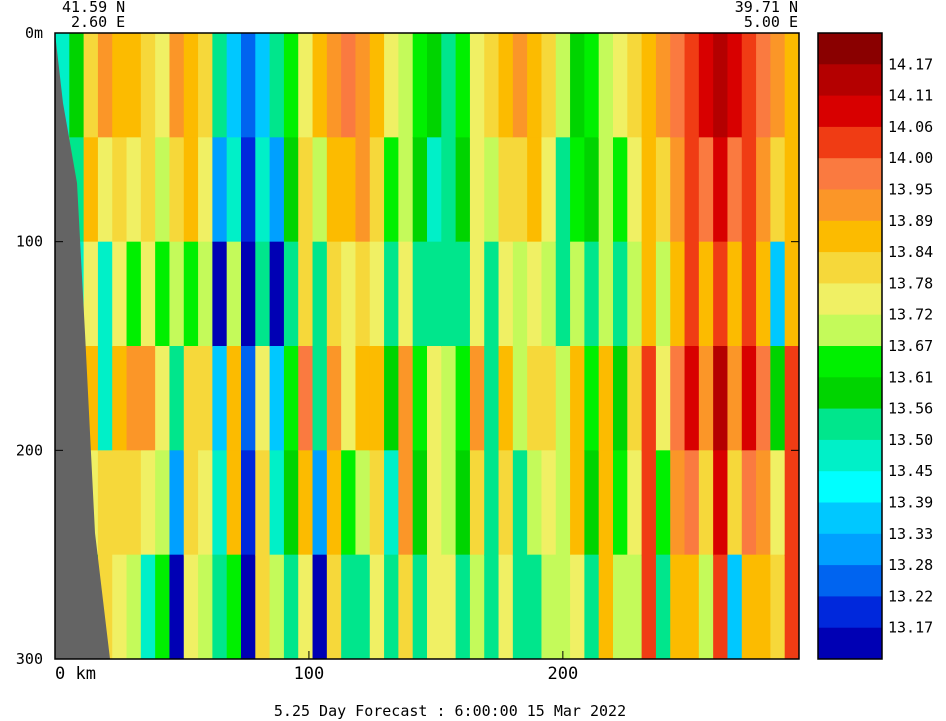 Image resolution: width=946 pixels, height=721 pixels. I want to click on forecast-time: 6:00:00, so click(486, 711).